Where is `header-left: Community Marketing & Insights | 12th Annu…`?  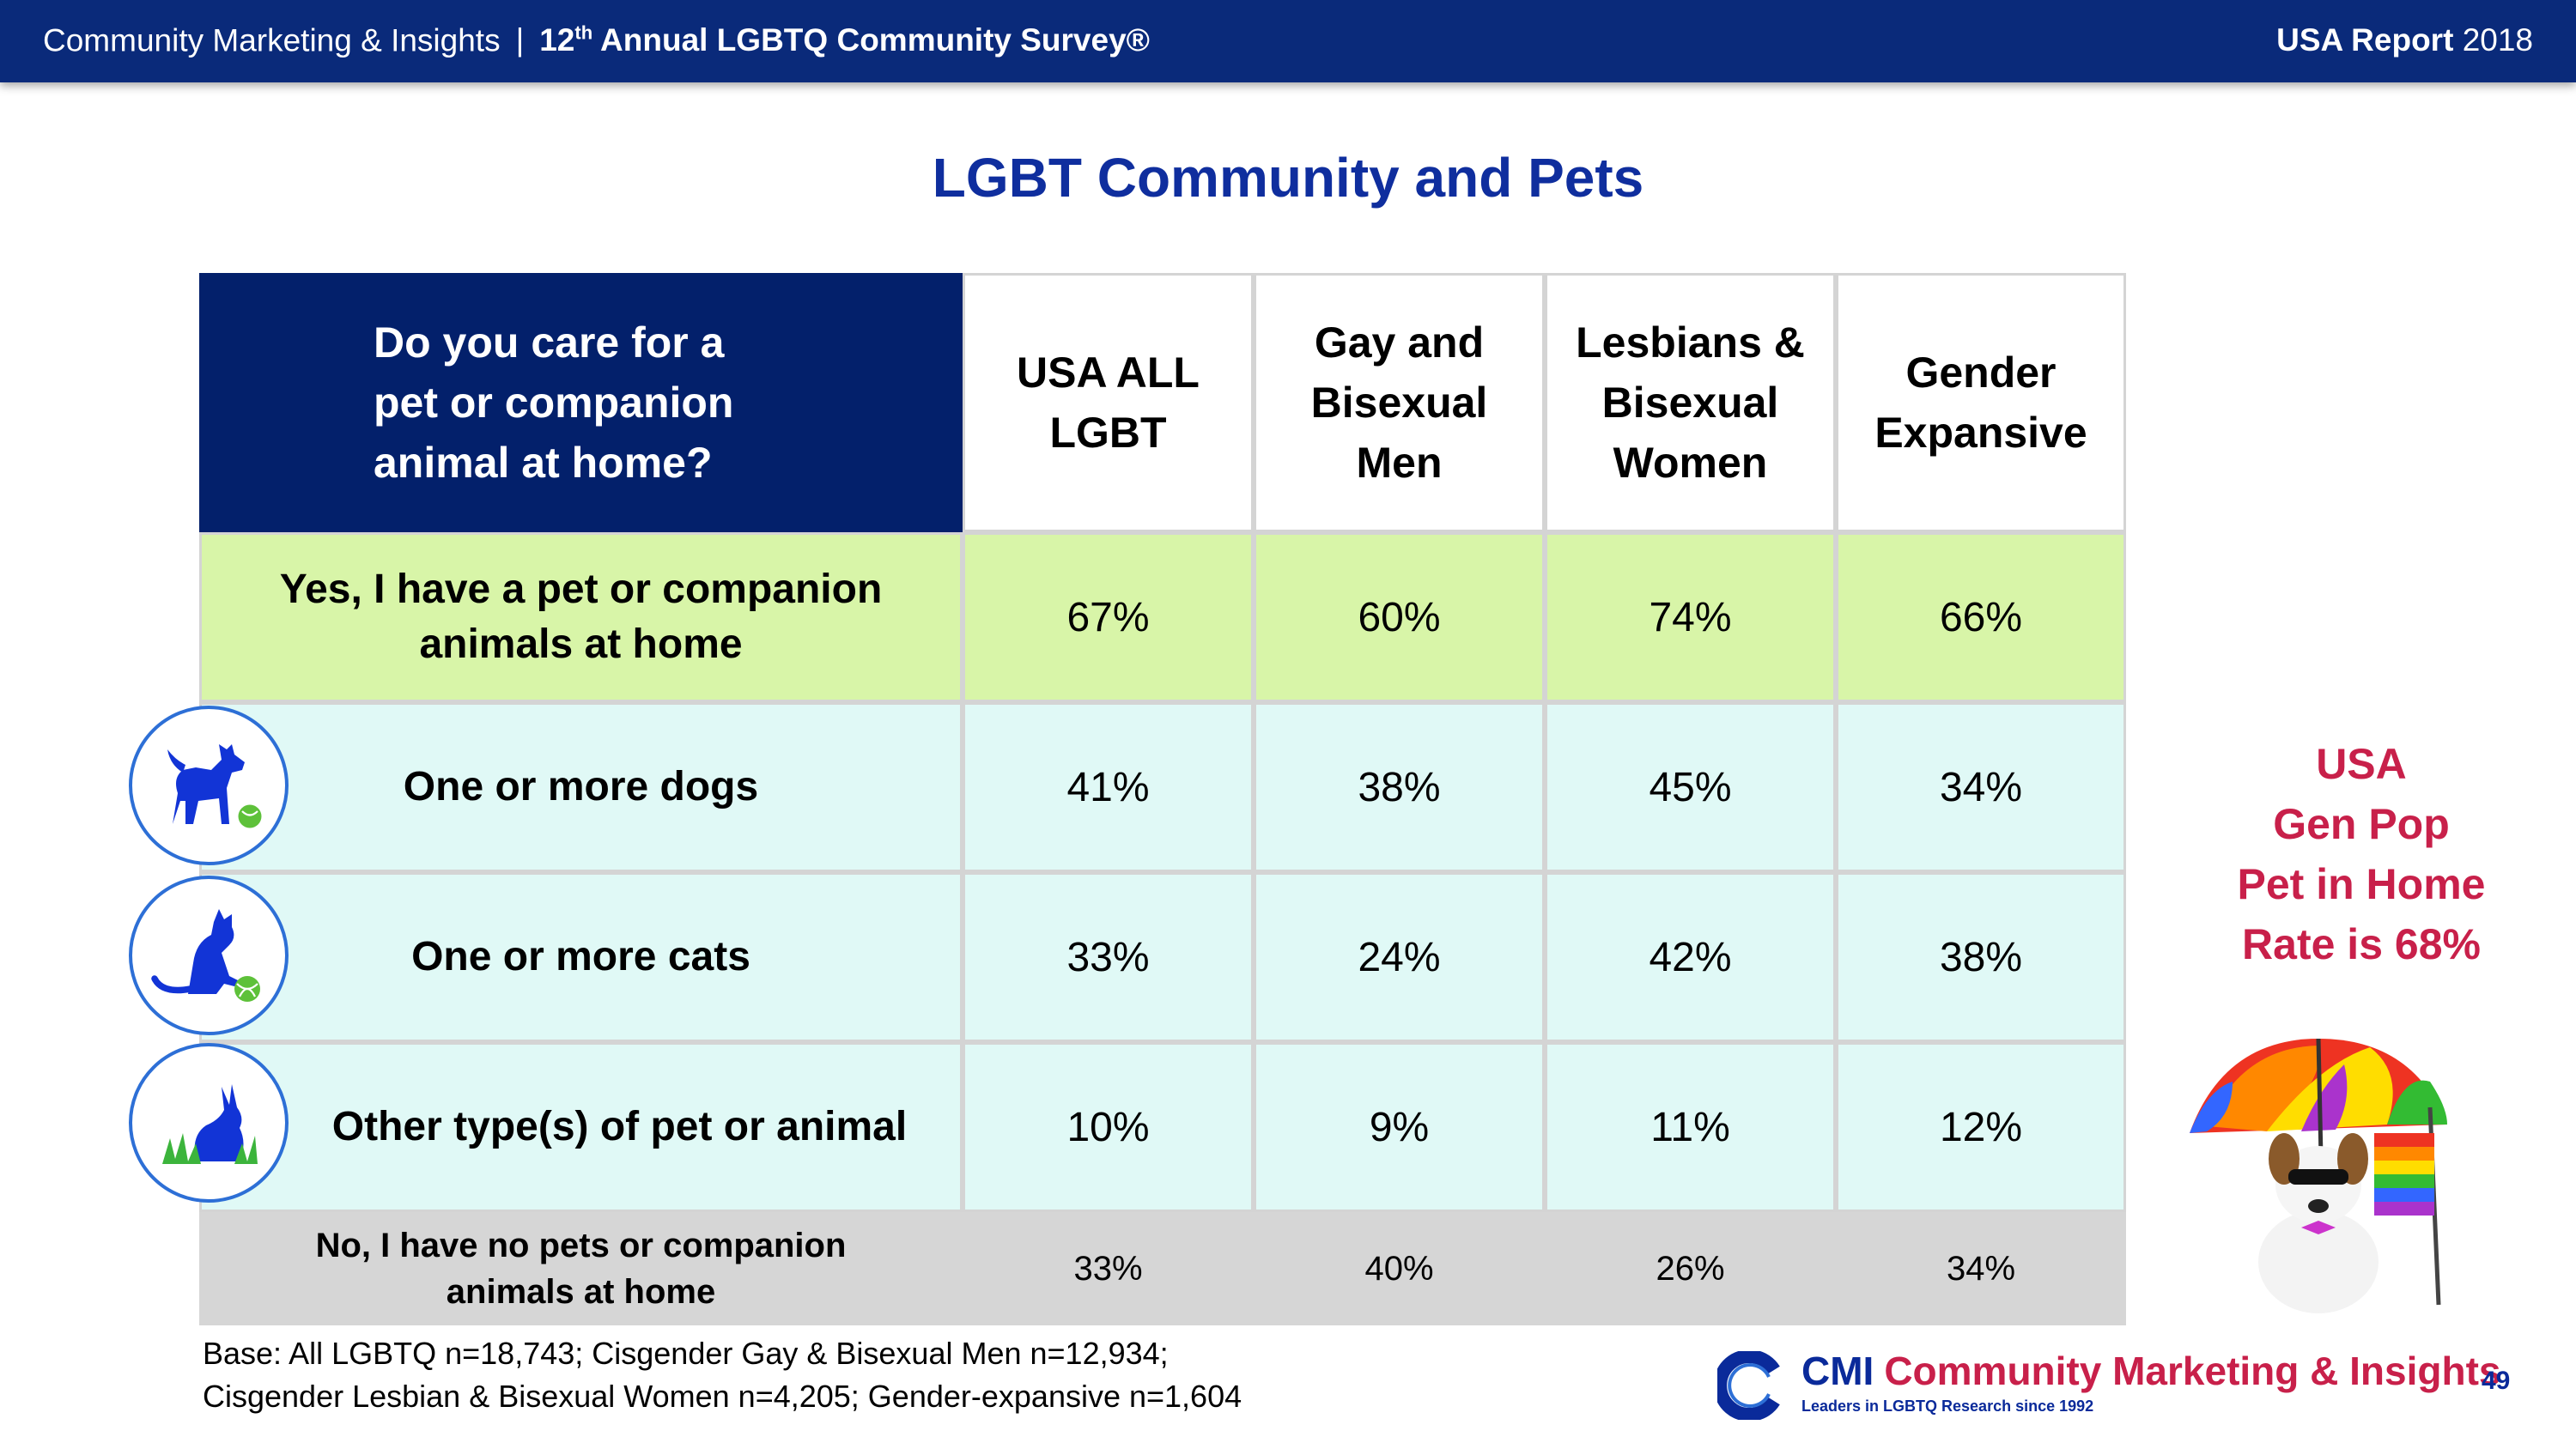
header-left: Community Marketing & Insights | 12th Annu… is located at coordinates (596, 40).